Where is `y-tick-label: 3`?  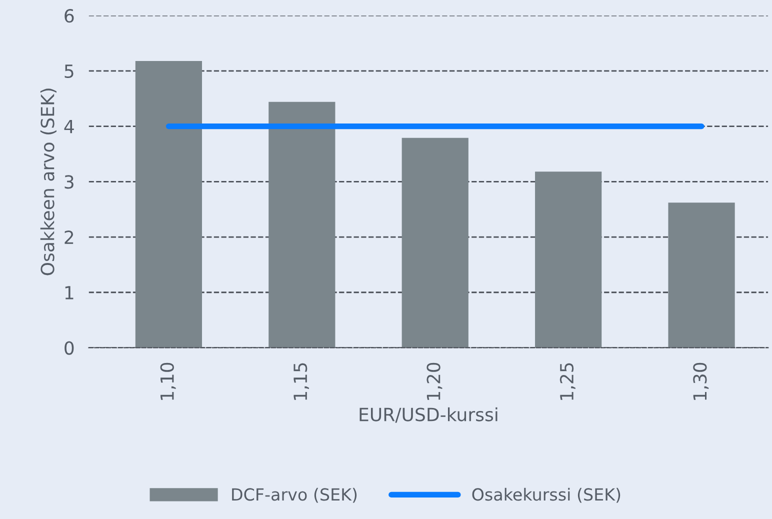 y-tick-label: 3 is located at coordinates (69, 182).